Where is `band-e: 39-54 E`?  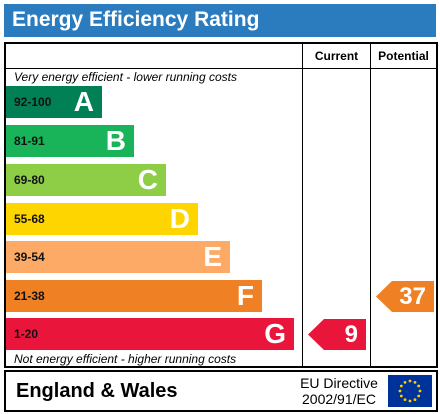
band-e: 39-54 E is located at coordinates (118, 257).